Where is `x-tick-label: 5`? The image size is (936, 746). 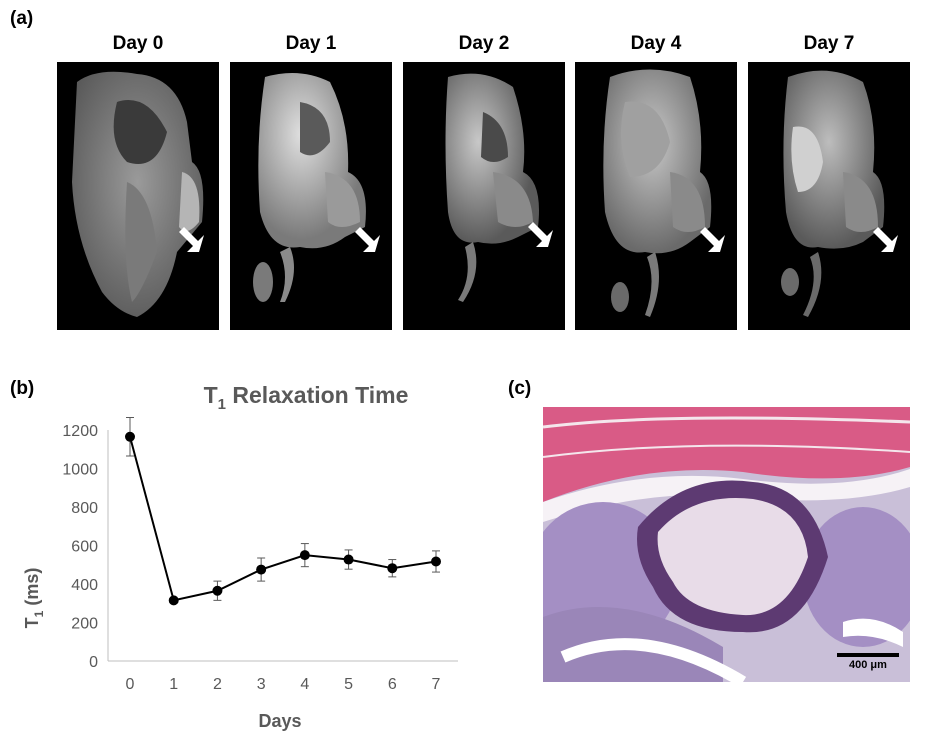
x-tick-label: 5 is located at coordinates (348, 684).